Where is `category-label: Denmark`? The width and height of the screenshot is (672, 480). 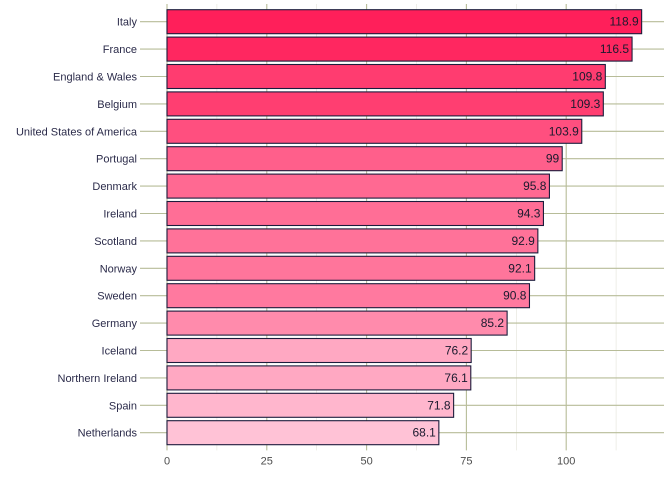
category-label: Denmark is located at coordinates (114, 187).